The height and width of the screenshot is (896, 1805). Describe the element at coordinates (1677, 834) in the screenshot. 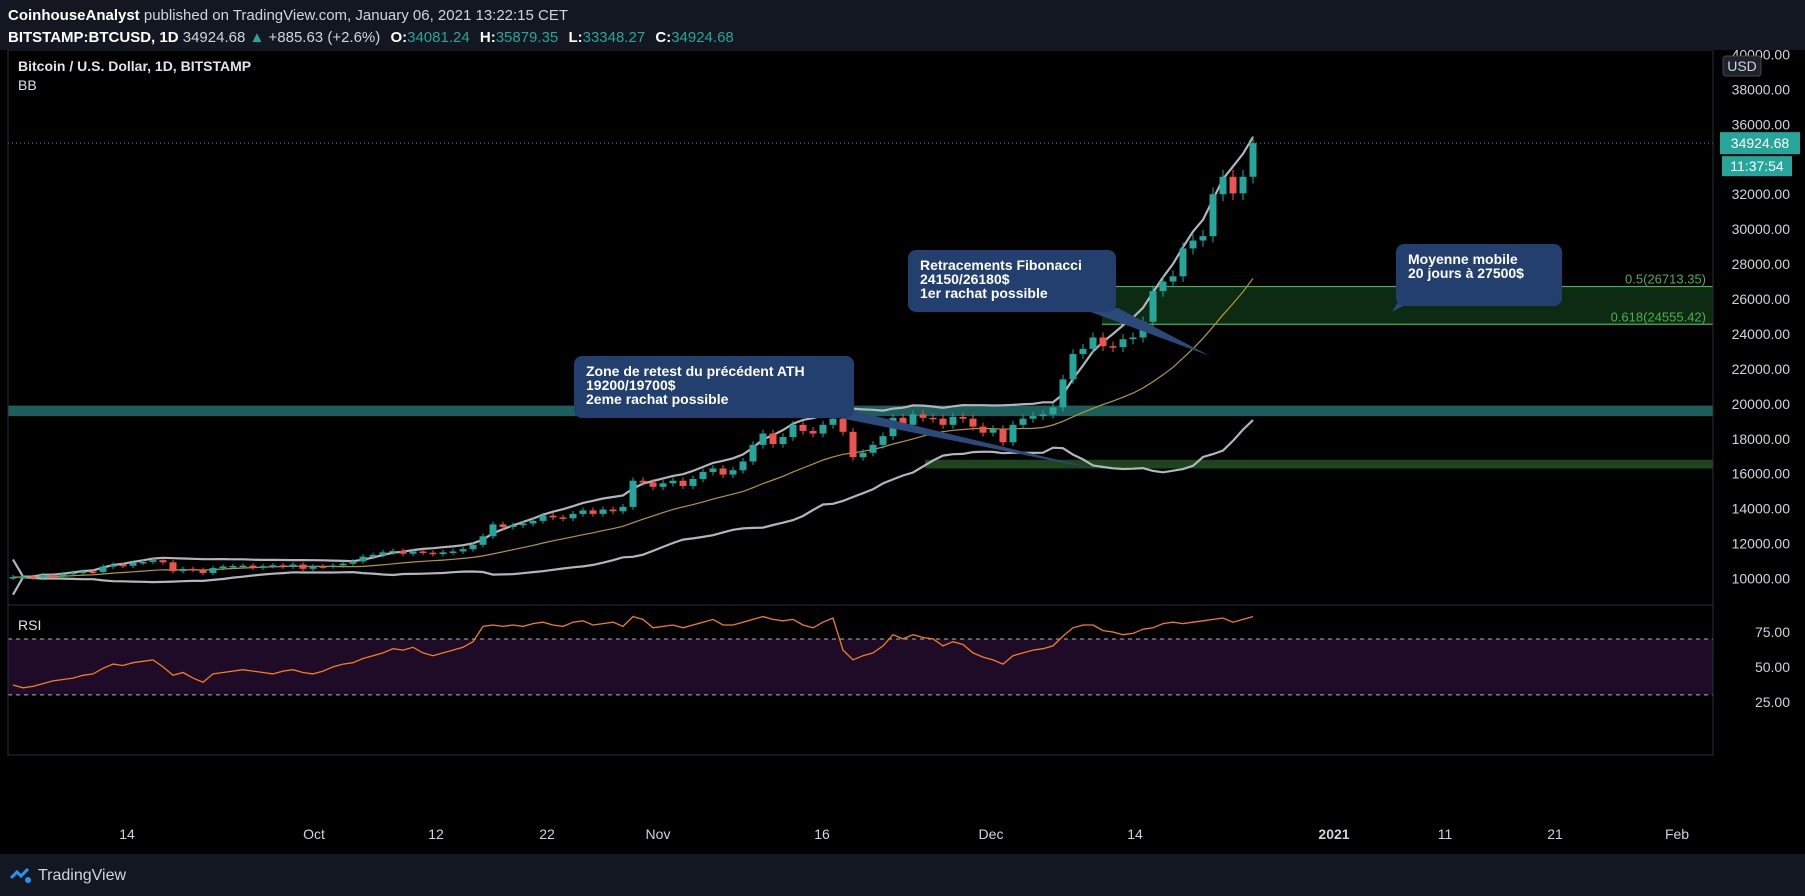

I see `time-tick-label: Feb` at that location.